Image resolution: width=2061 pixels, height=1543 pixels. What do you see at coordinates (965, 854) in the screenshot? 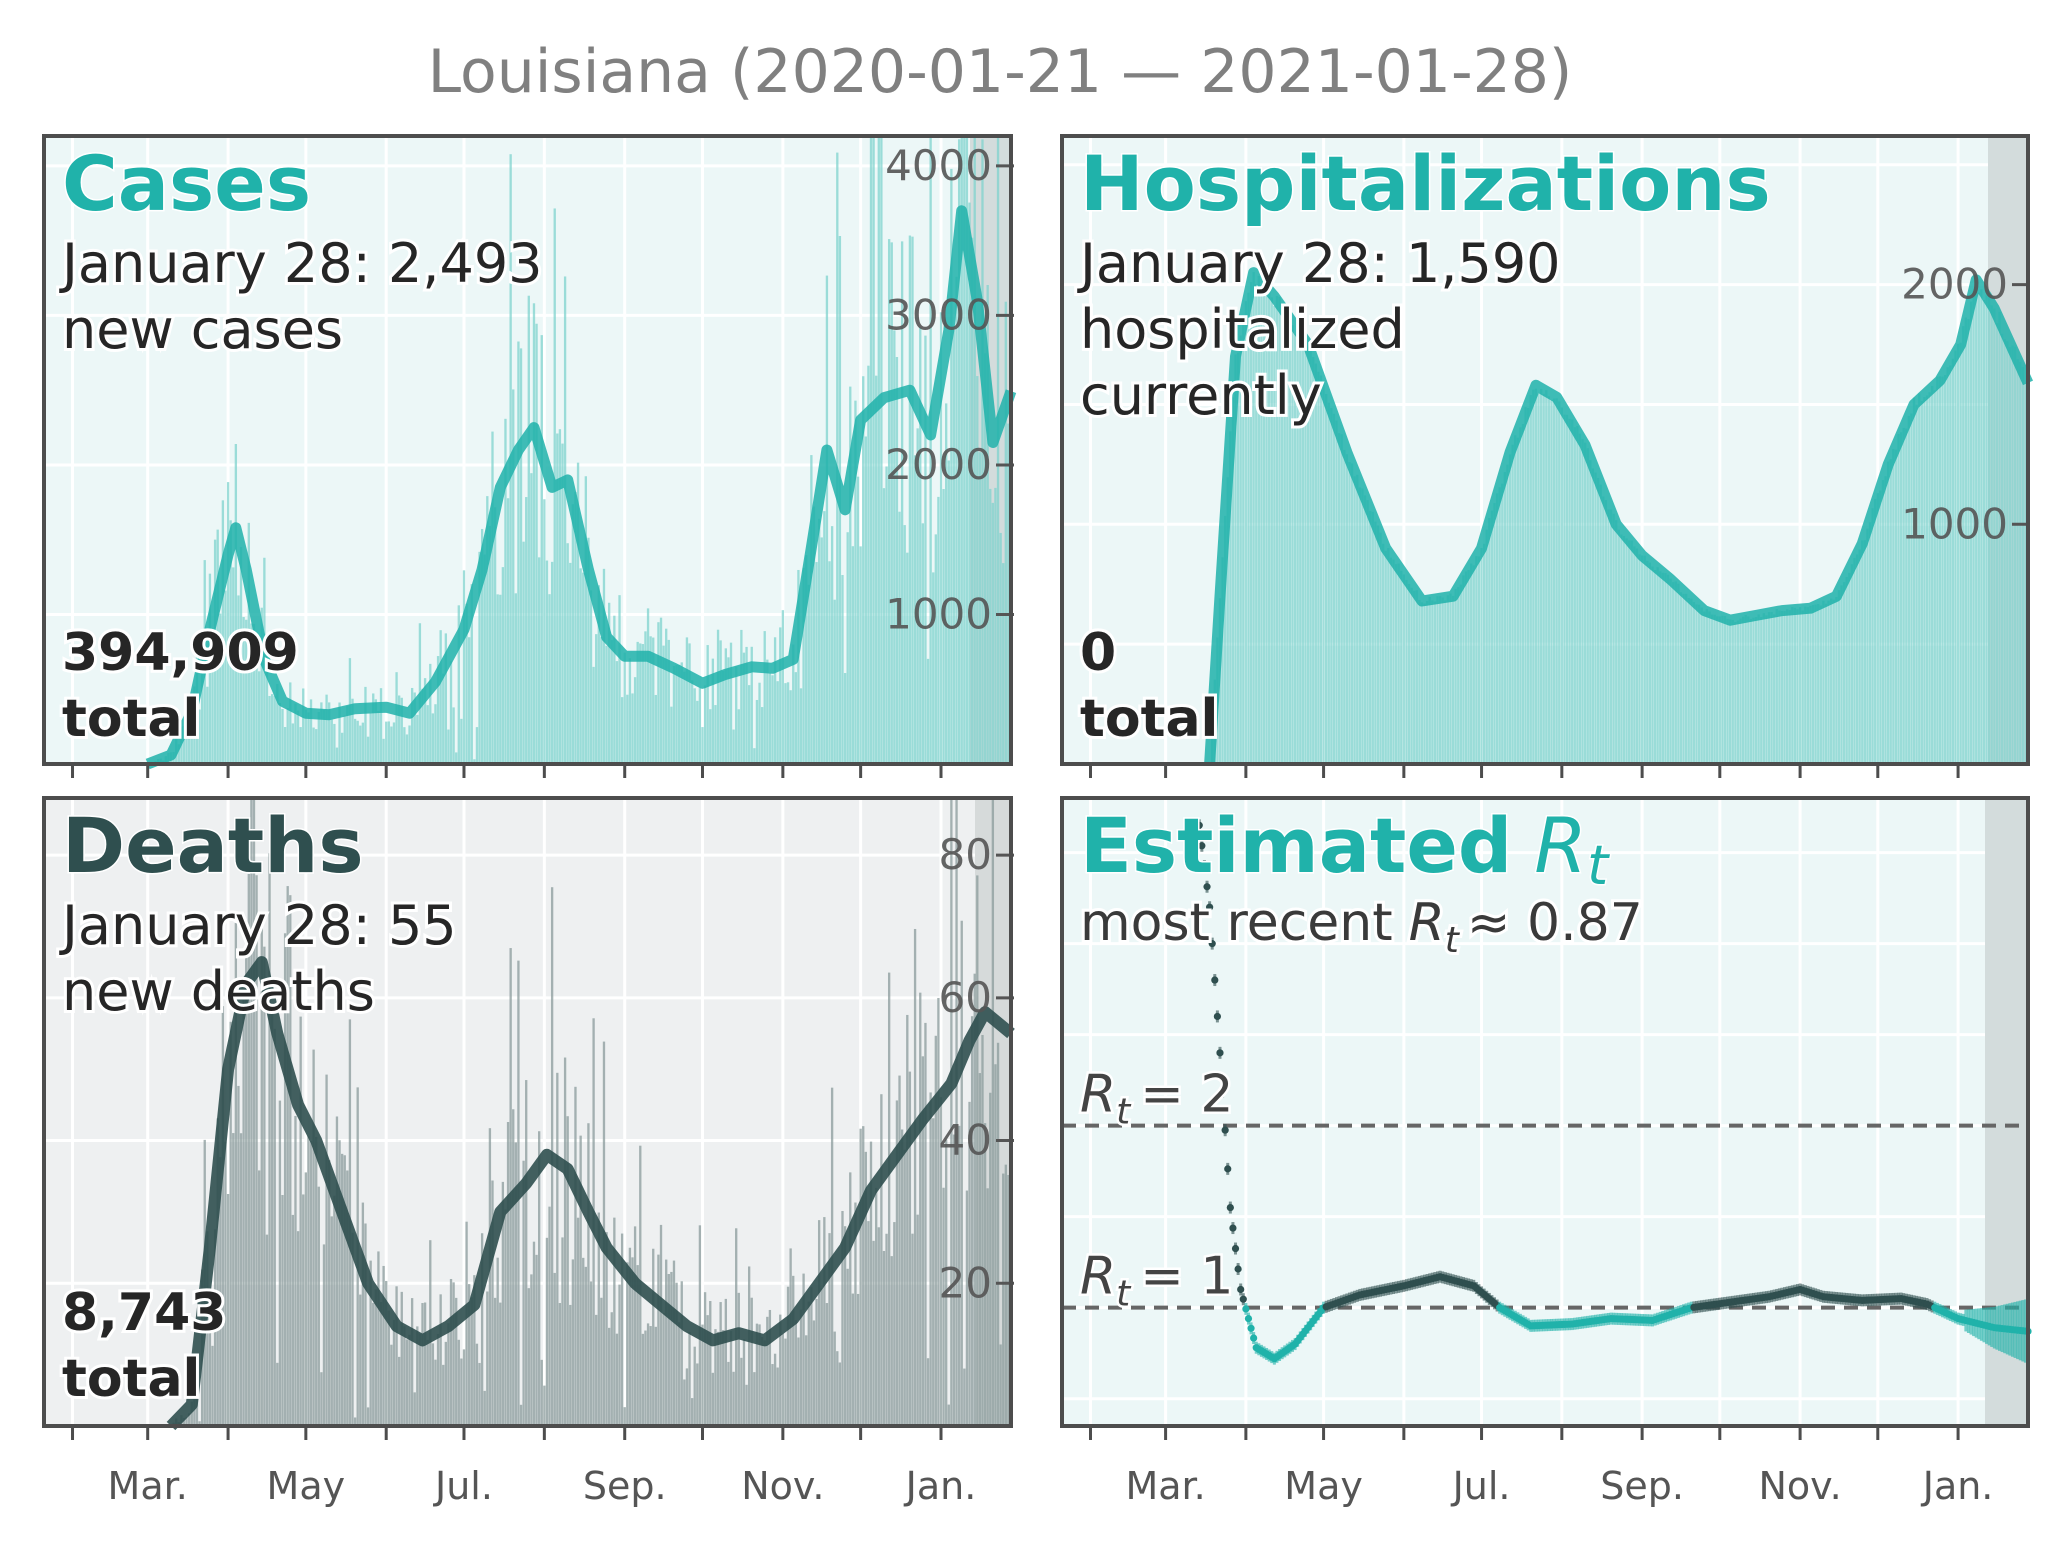
I see `deaths-y-tick-label: 80` at bounding box center [965, 854].